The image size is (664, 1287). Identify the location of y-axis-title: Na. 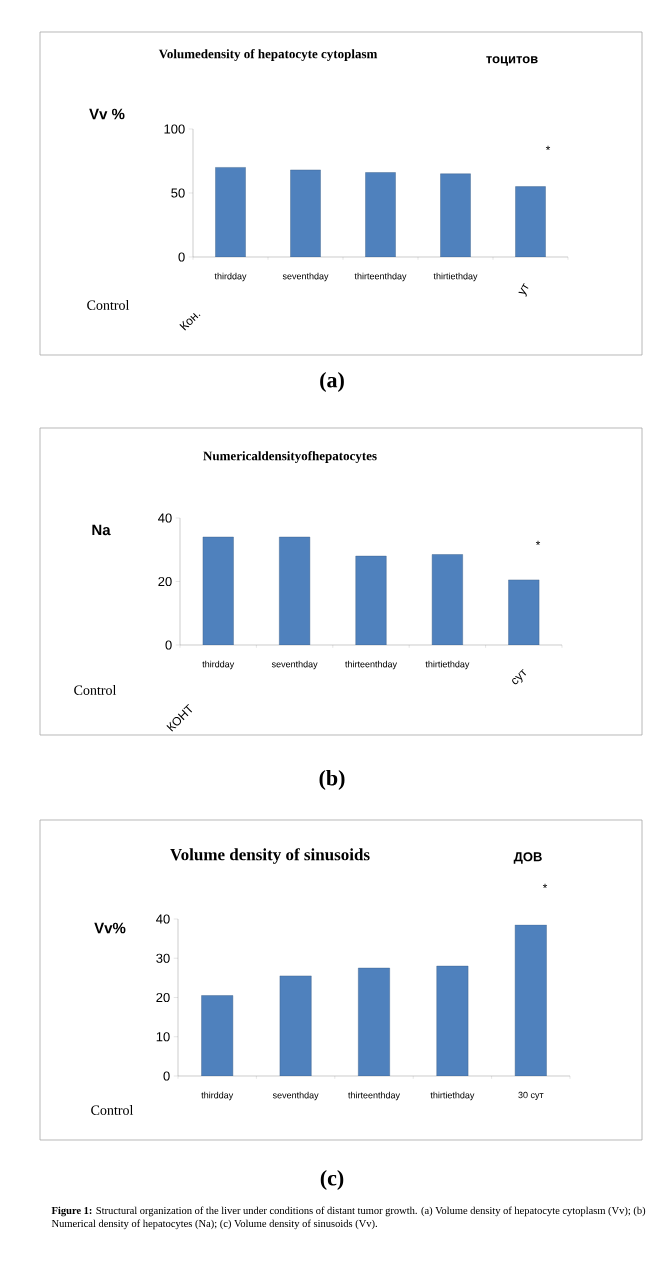
(101, 530).